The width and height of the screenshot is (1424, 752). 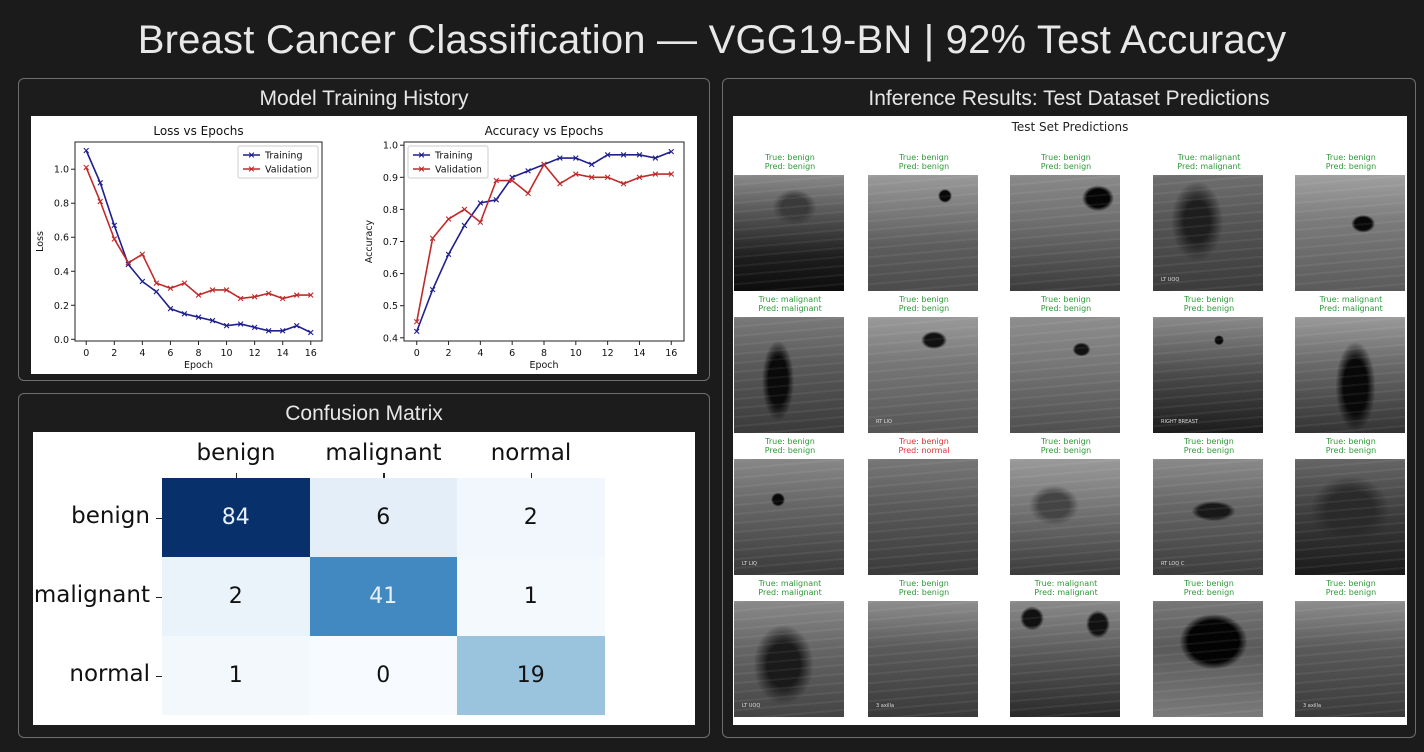 I want to click on y-tick-label: 0.0, so click(x=61, y=340).